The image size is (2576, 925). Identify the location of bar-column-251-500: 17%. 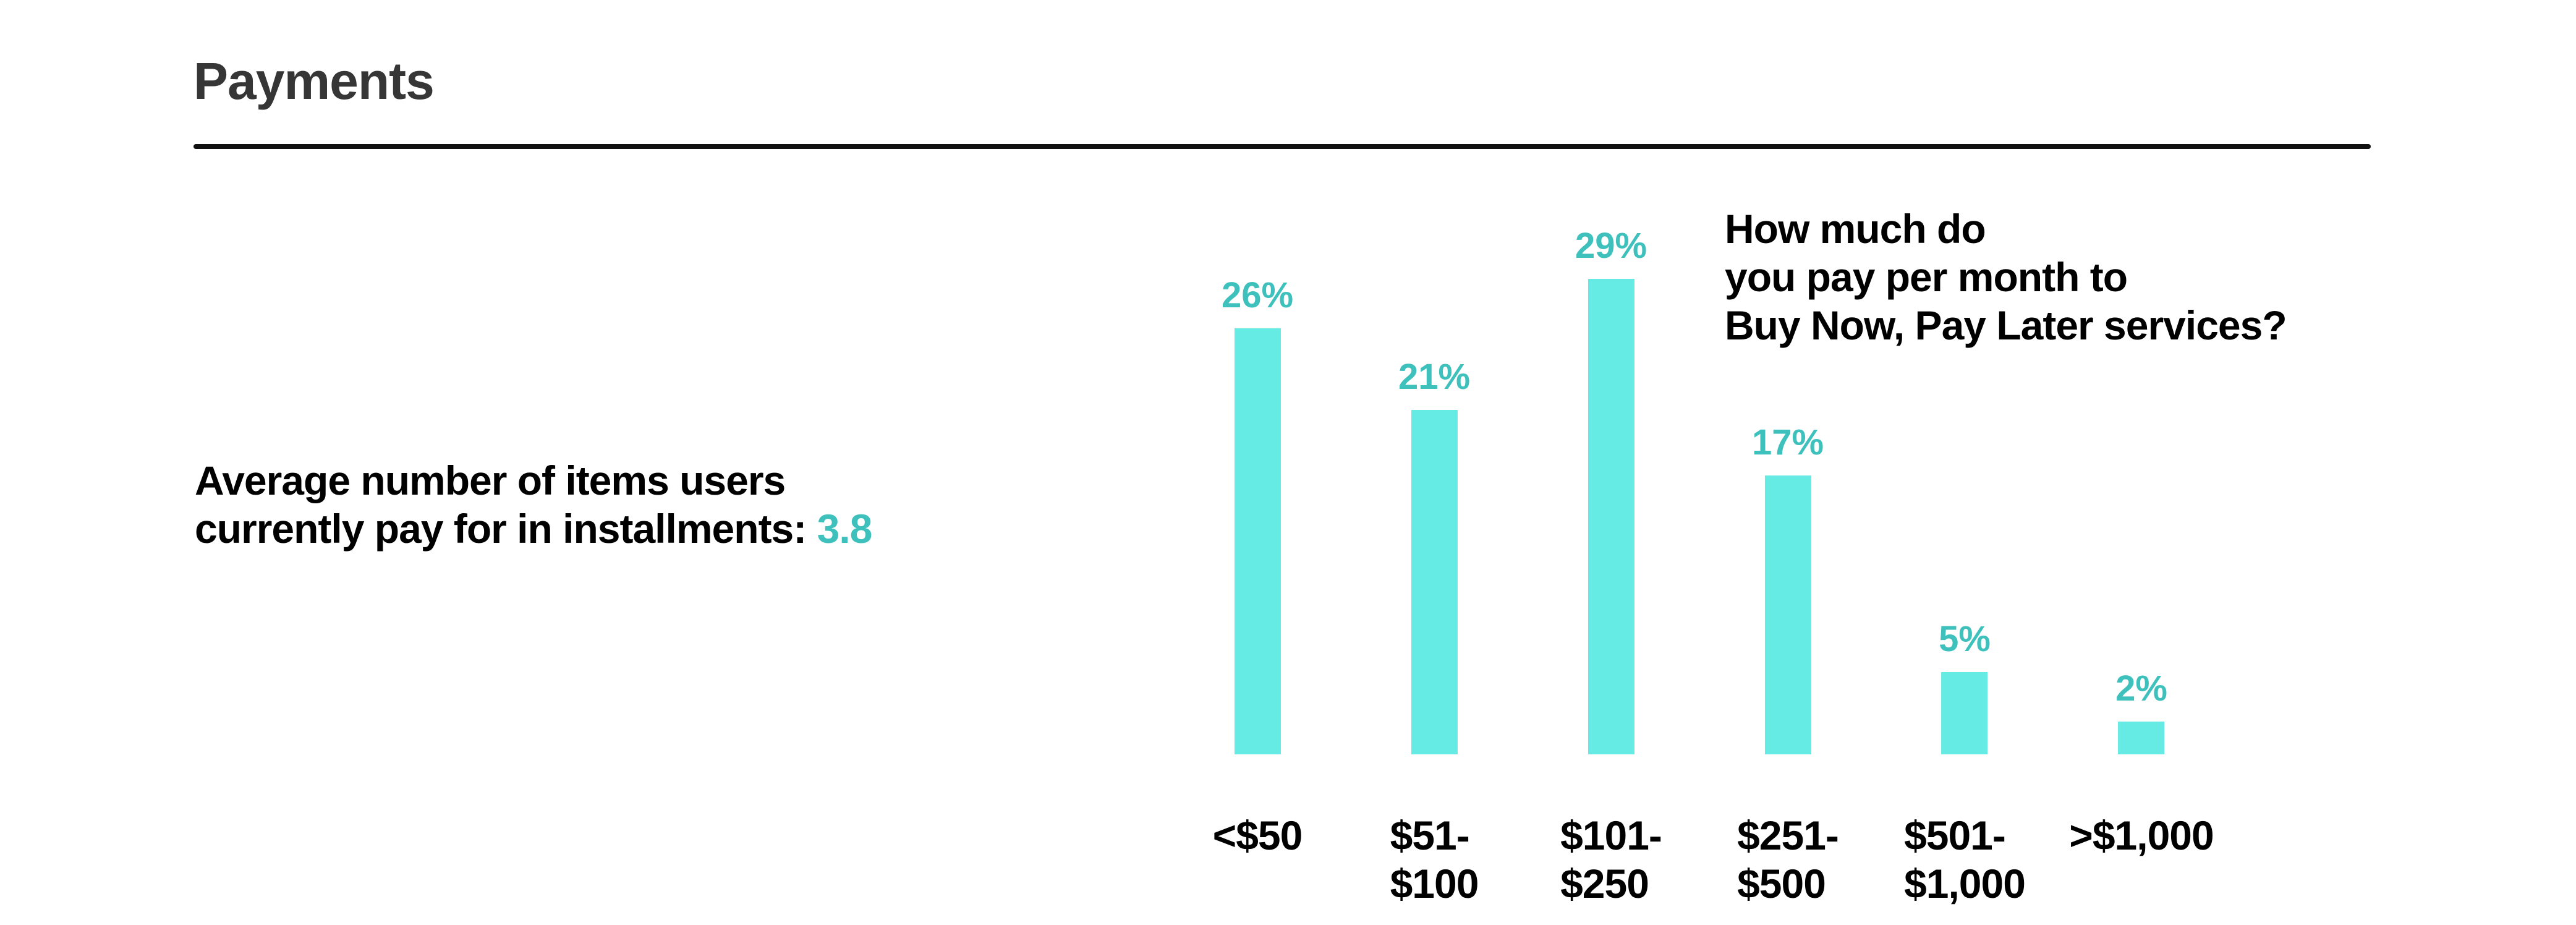
(1788, 589).